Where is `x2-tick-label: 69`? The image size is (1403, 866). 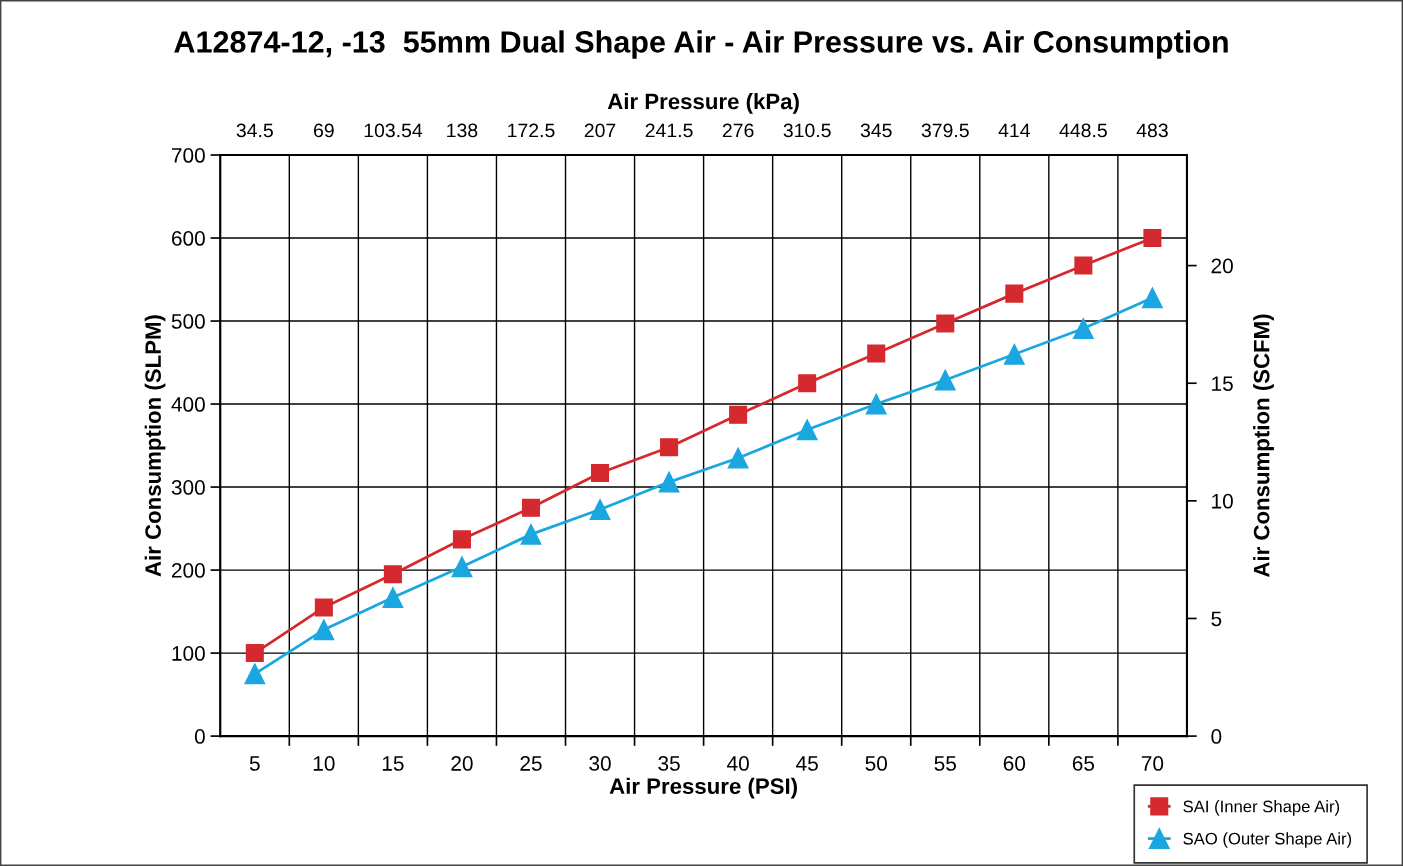
x2-tick-label: 69 is located at coordinates (324, 130).